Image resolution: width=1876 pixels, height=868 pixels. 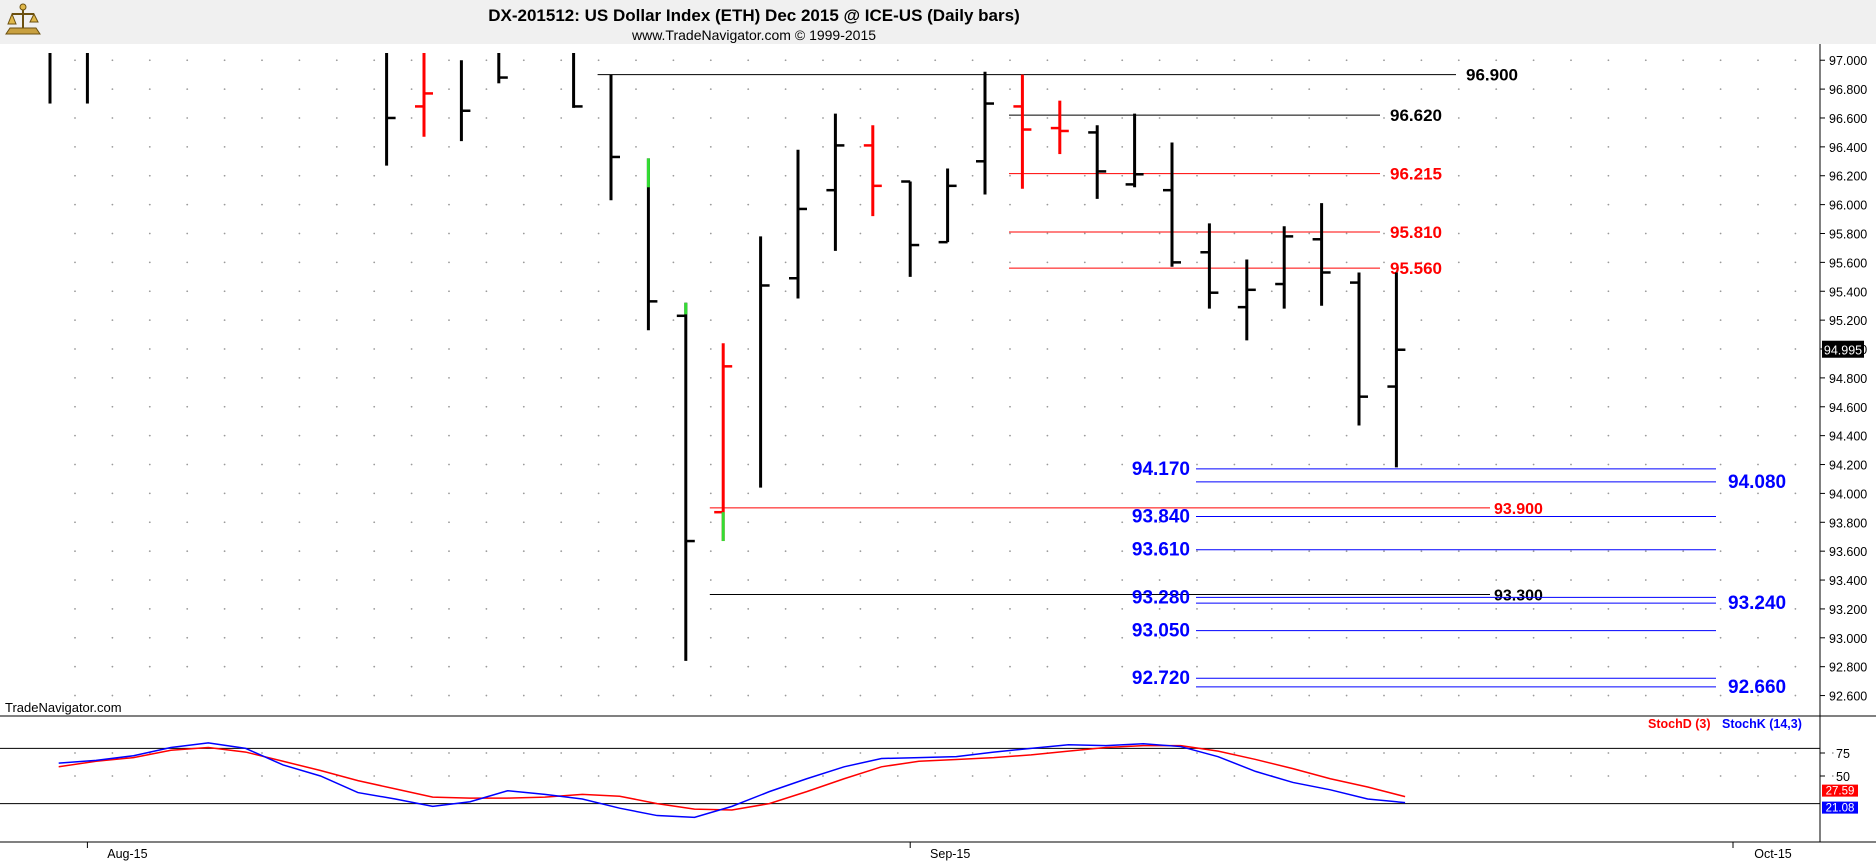 What do you see at coordinates (1518, 595) in the screenshot?
I see `level-label: 93.300` at bounding box center [1518, 595].